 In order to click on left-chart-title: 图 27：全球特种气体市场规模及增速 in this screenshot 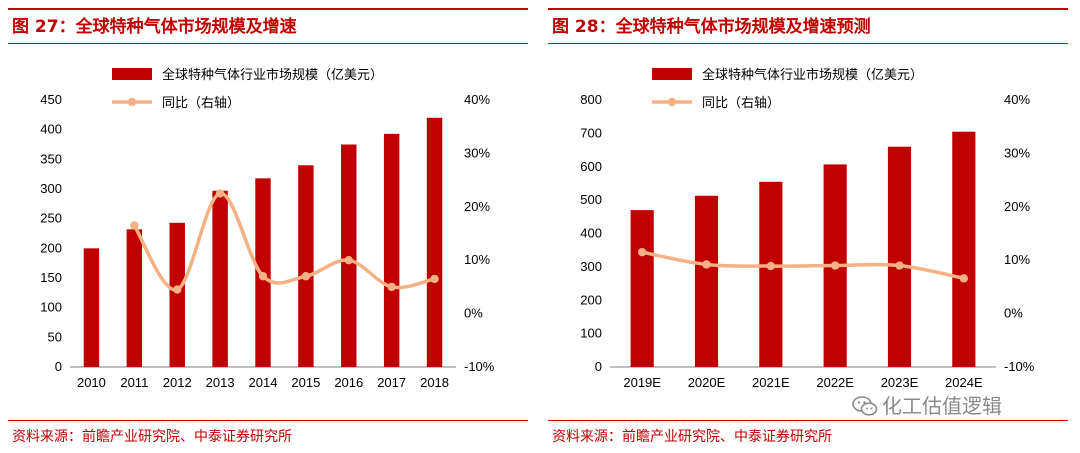, I will do `click(154, 27)`.